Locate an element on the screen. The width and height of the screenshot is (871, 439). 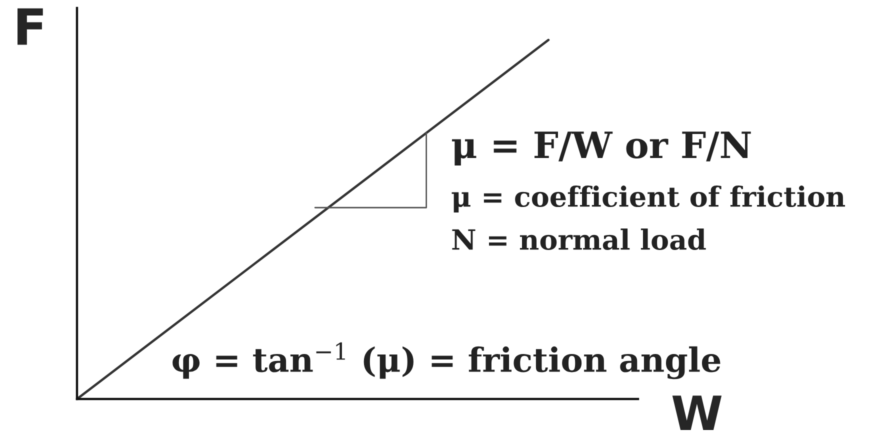
annotation: μ = coefficient of friction is located at coordinates (649, 199).